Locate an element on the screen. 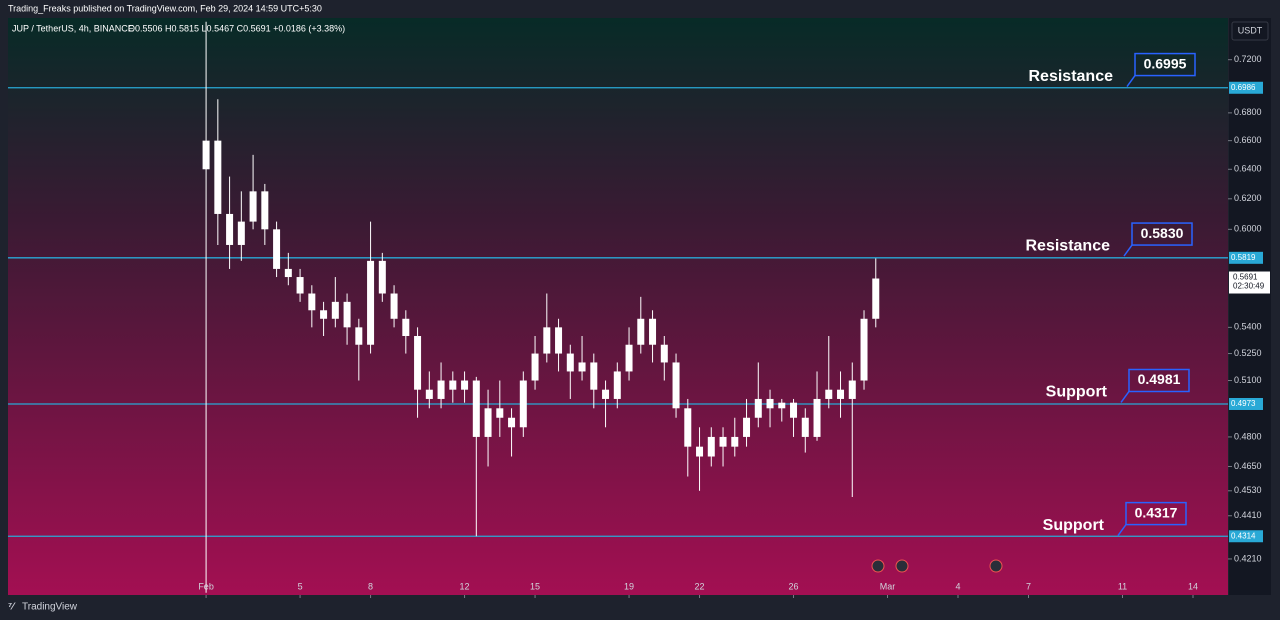 This screenshot has width=1280, height=620. level-tag-label: 0.4973 is located at coordinates (1243, 403).